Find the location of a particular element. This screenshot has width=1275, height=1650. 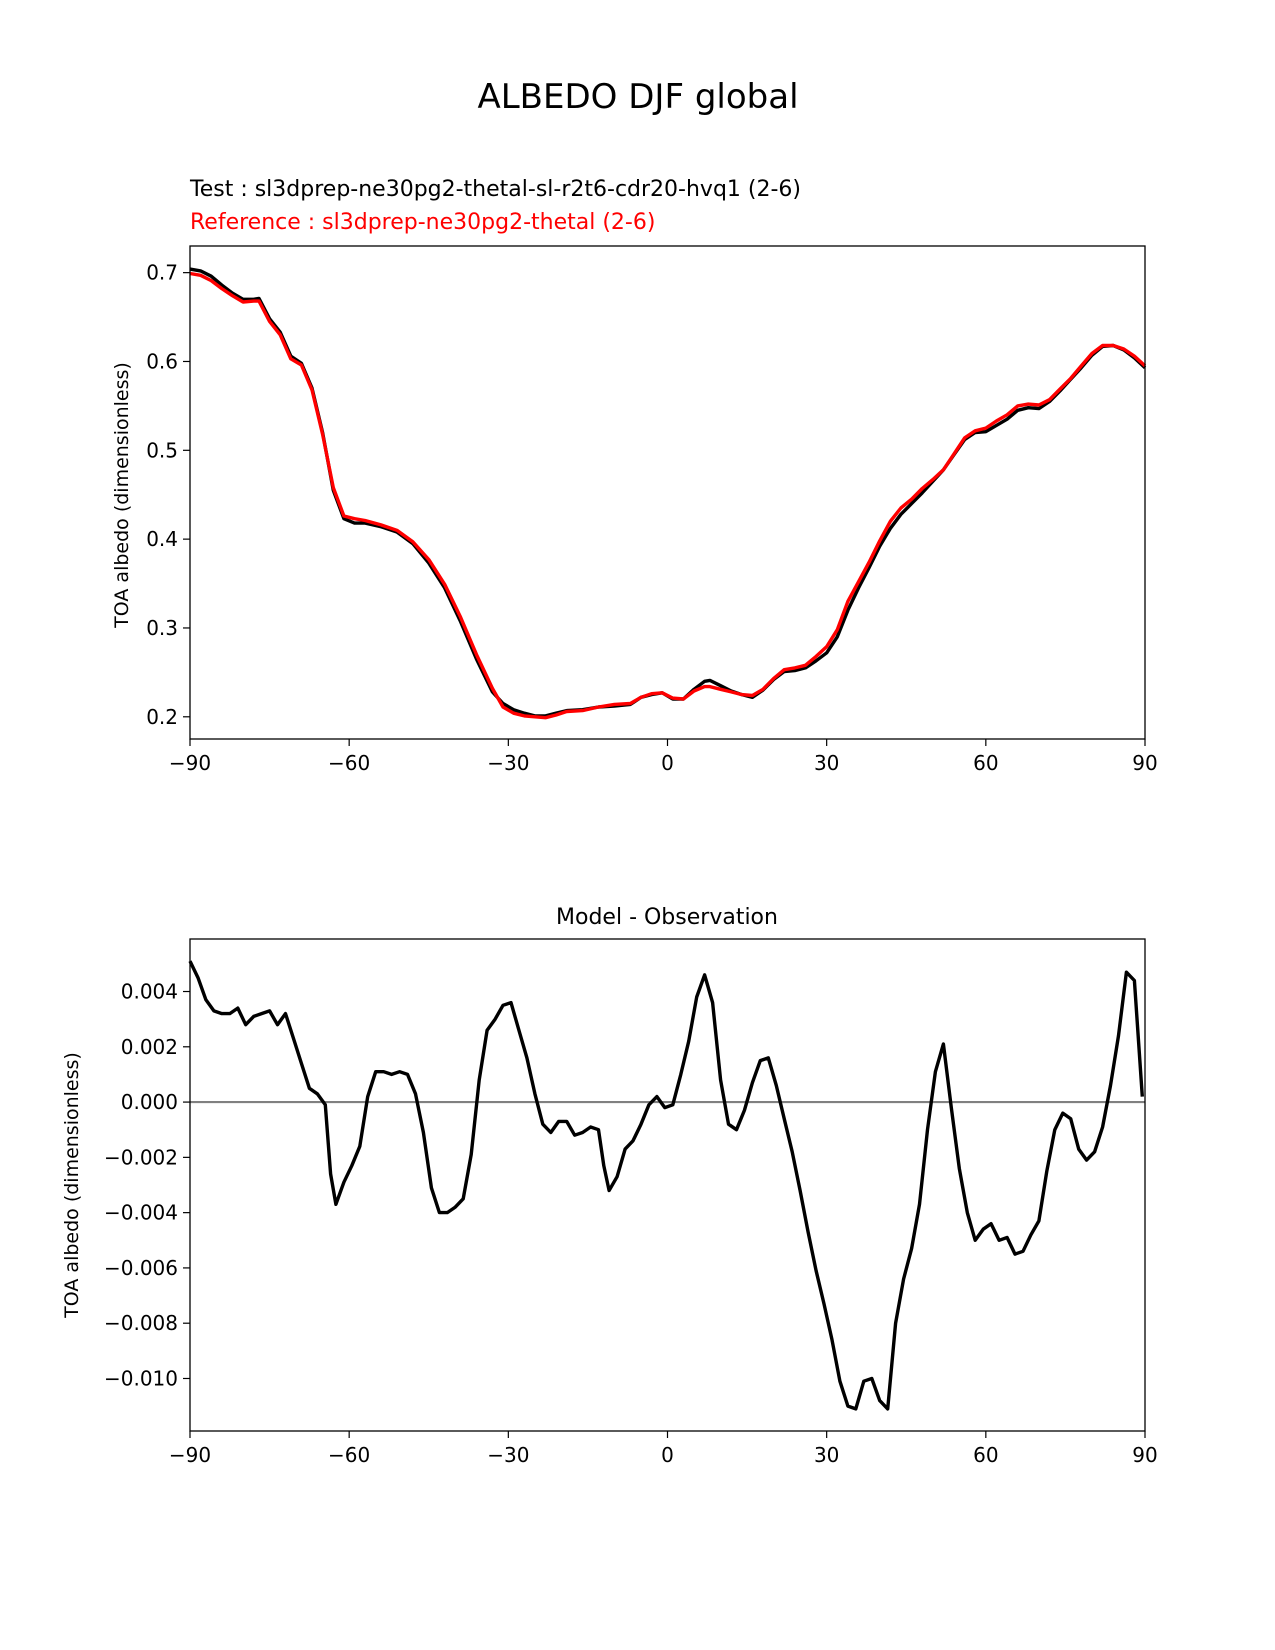

y-tick-label: 0.004 is located at coordinates (149, 992).